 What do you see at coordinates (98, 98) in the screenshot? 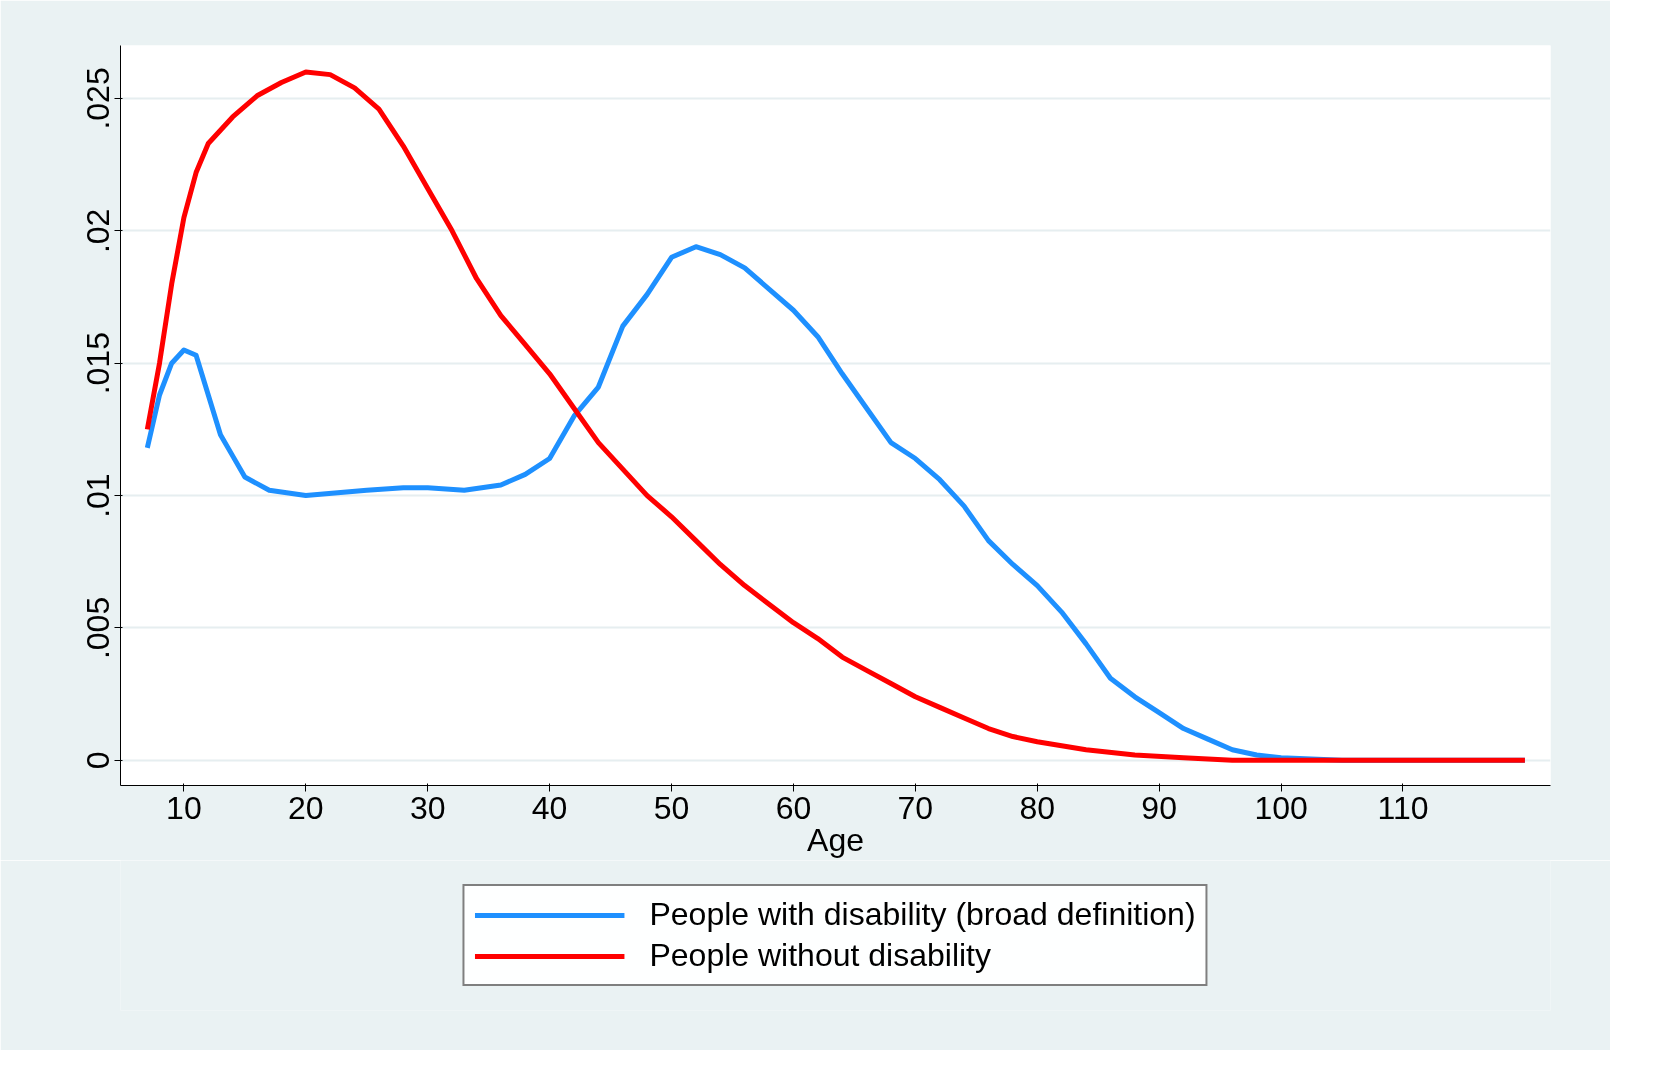
I see `y-tick-label: .025` at bounding box center [98, 98].